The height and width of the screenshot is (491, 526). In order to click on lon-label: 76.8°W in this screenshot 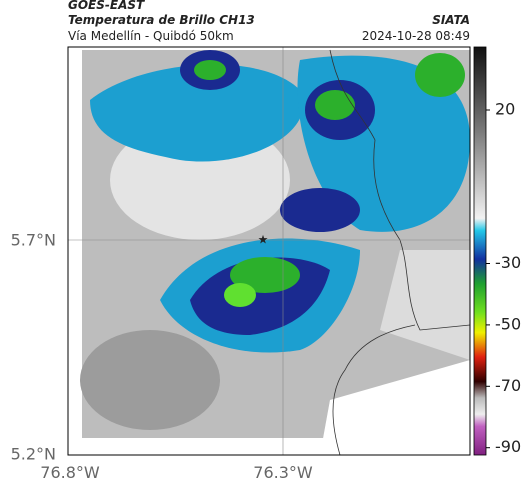, I will do `click(70, 472)`.